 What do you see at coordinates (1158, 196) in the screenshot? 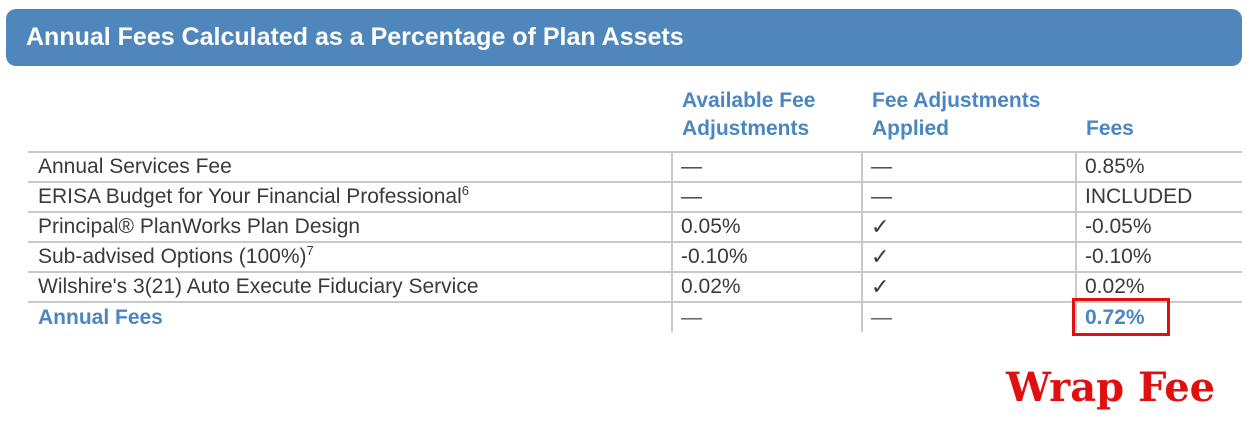
I see `fees-cell: INCLUDED` at bounding box center [1158, 196].